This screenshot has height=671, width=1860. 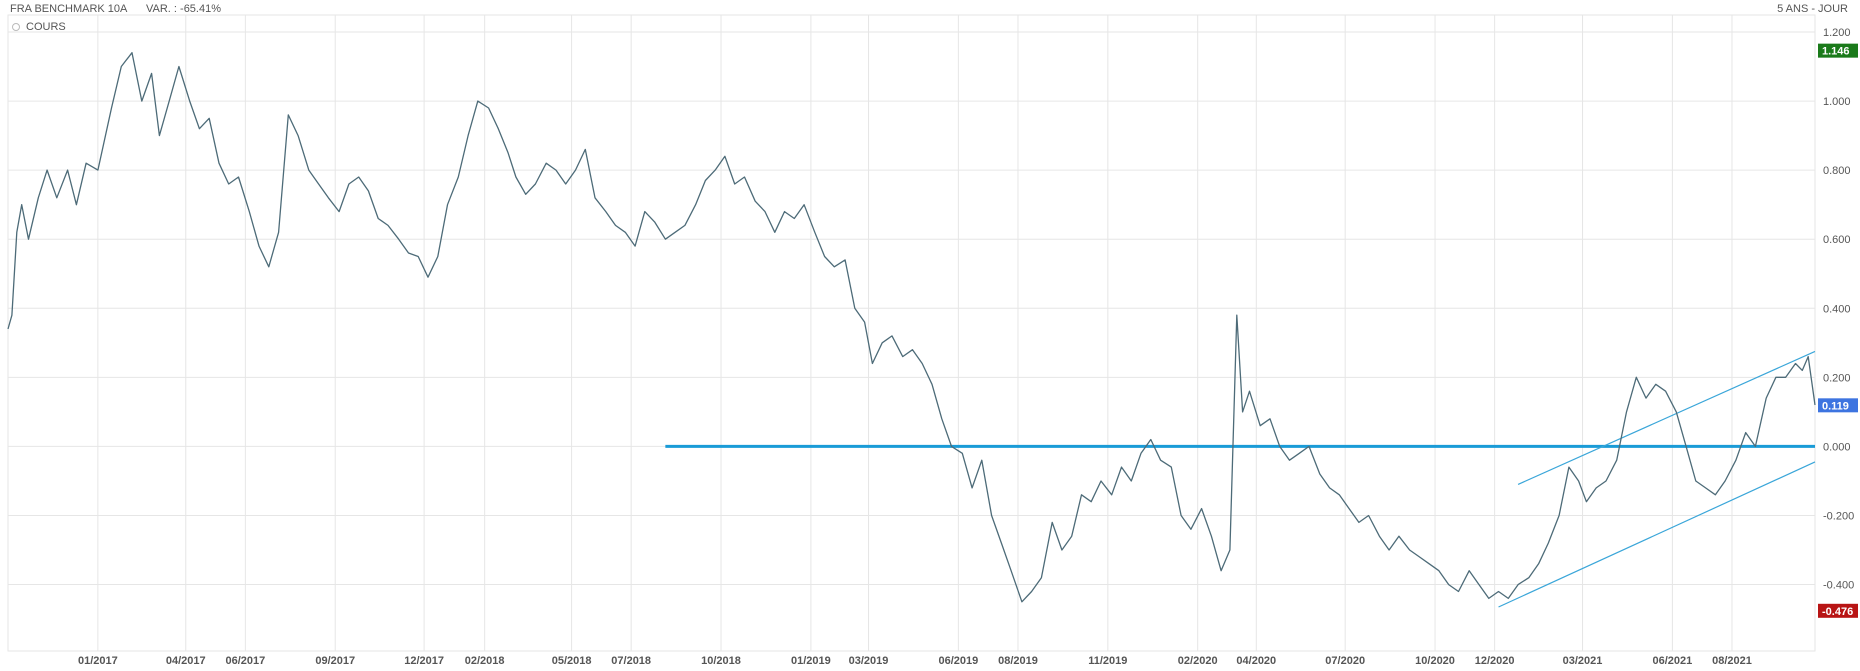 What do you see at coordinates (183, 9) in the screenshot?
I see `variation-label: VAR. : -65.41%` at bounding box center [183, 9].